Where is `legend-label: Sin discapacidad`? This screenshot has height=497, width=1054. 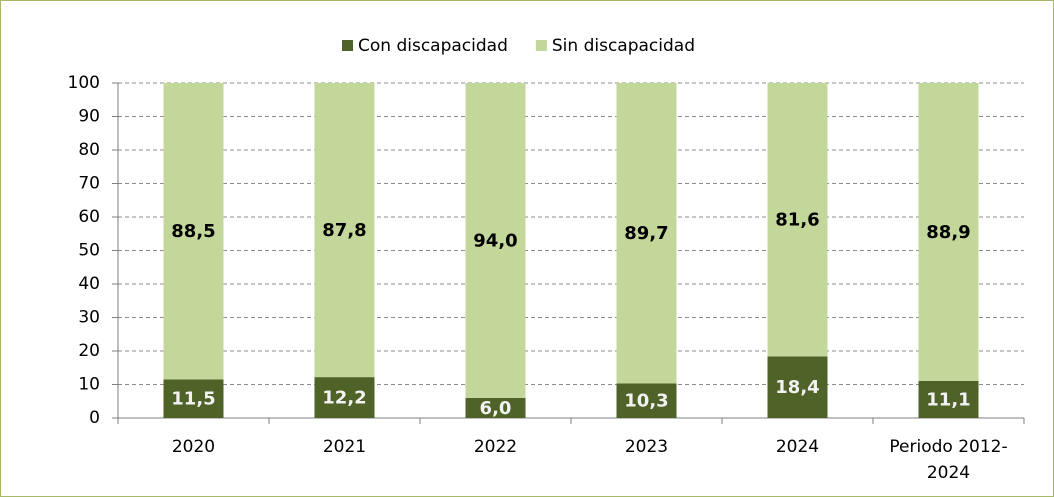 legend-label: Sin discapacidad is located at coordinates (623, 46).